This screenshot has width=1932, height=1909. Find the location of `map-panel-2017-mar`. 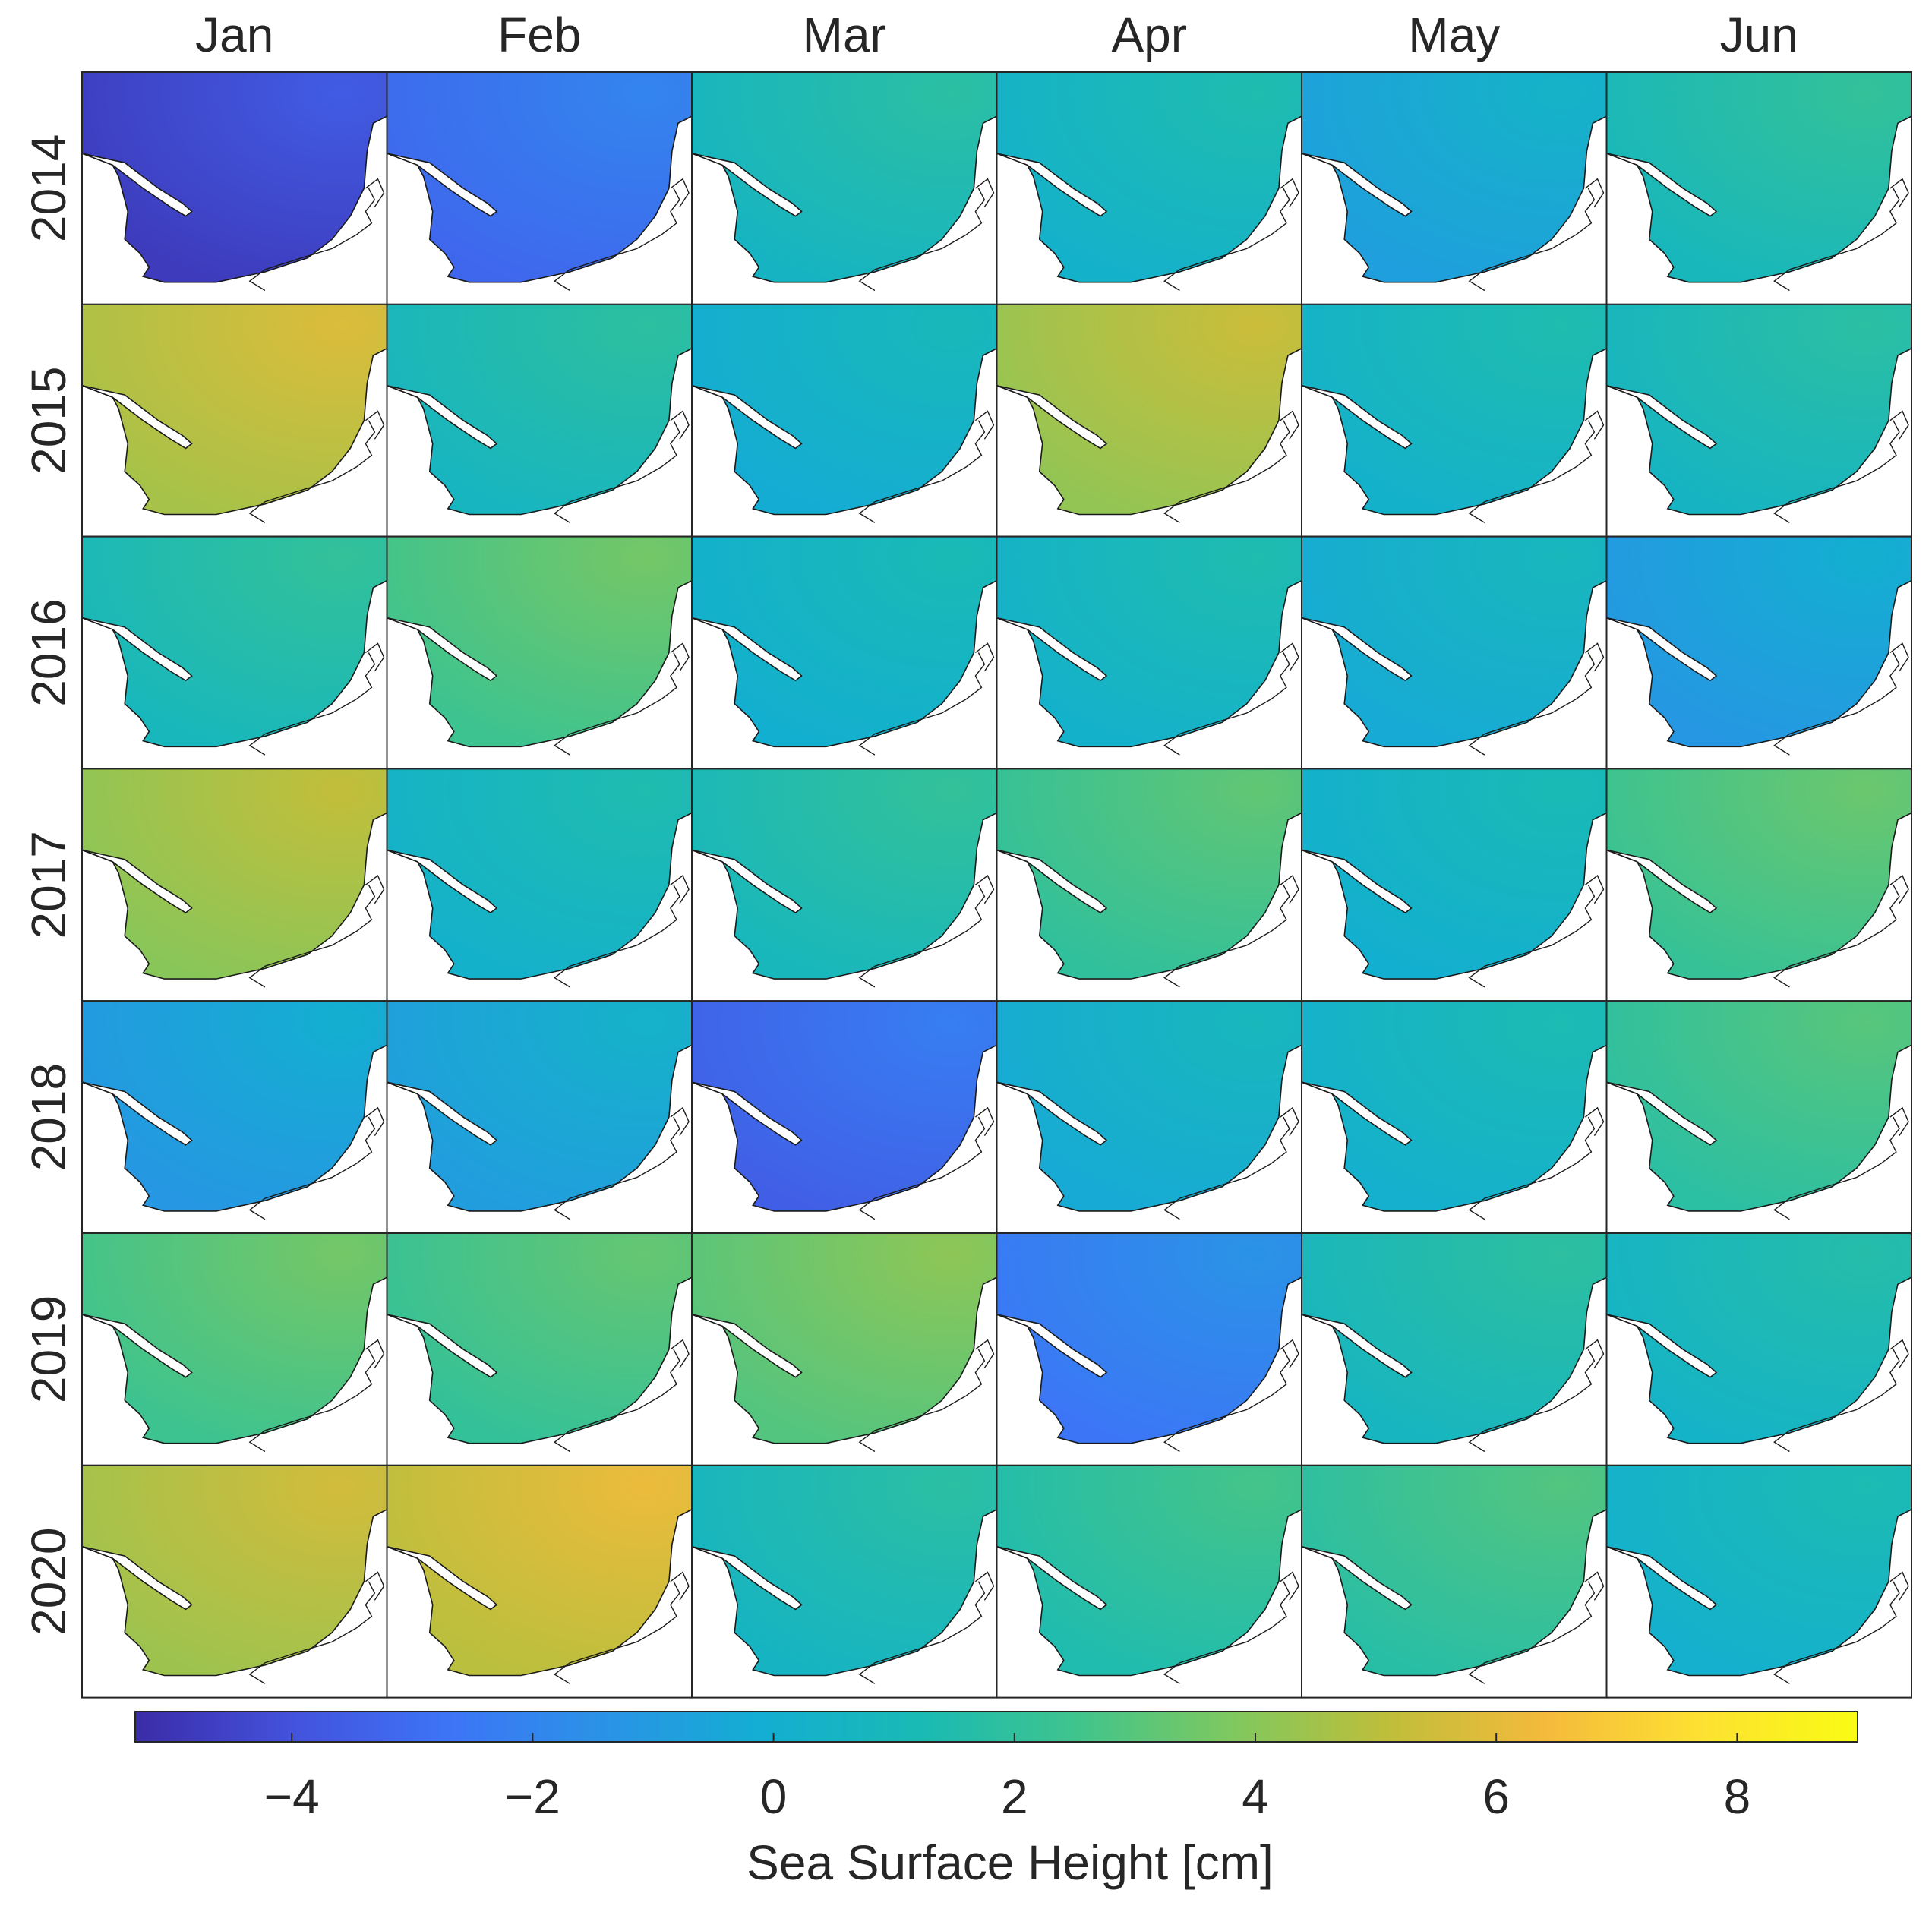

map-panel-2017-mar is located at coordinates (845, 885).